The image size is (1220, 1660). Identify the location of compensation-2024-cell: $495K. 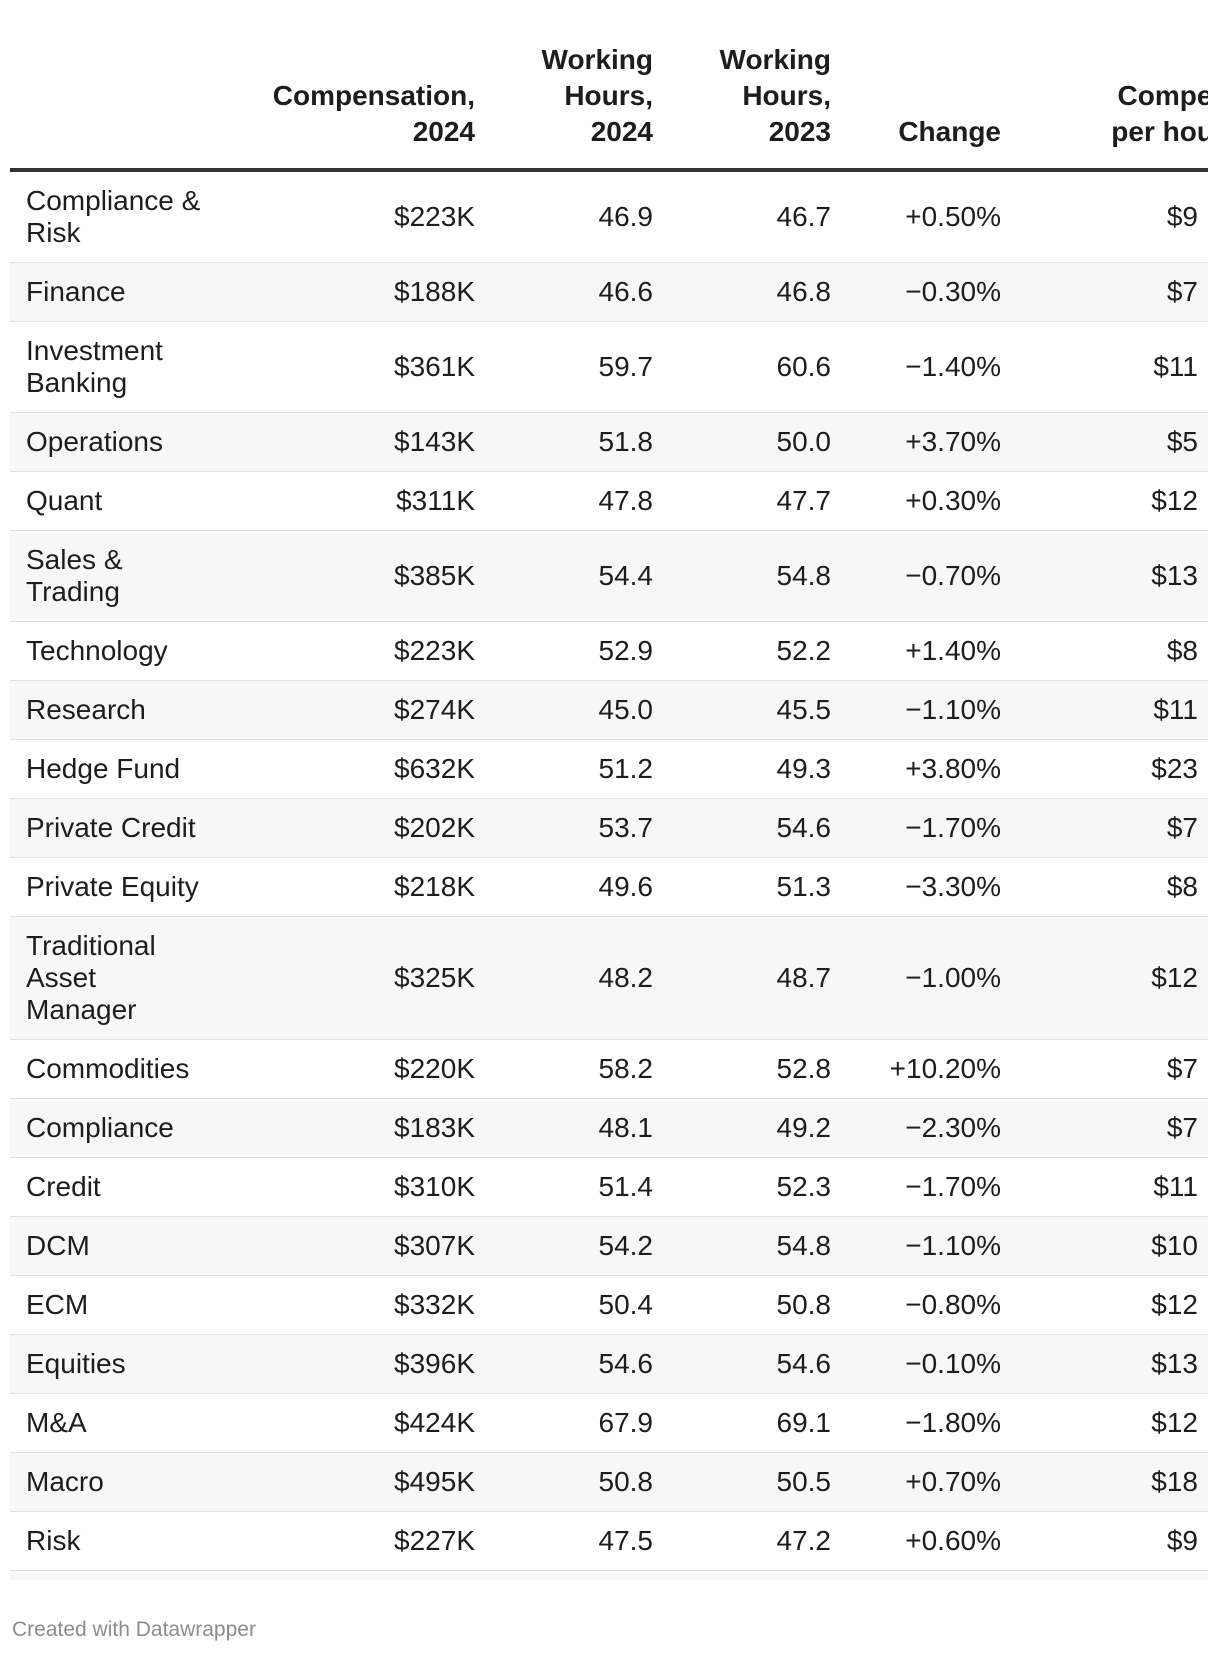
(342, 1482).